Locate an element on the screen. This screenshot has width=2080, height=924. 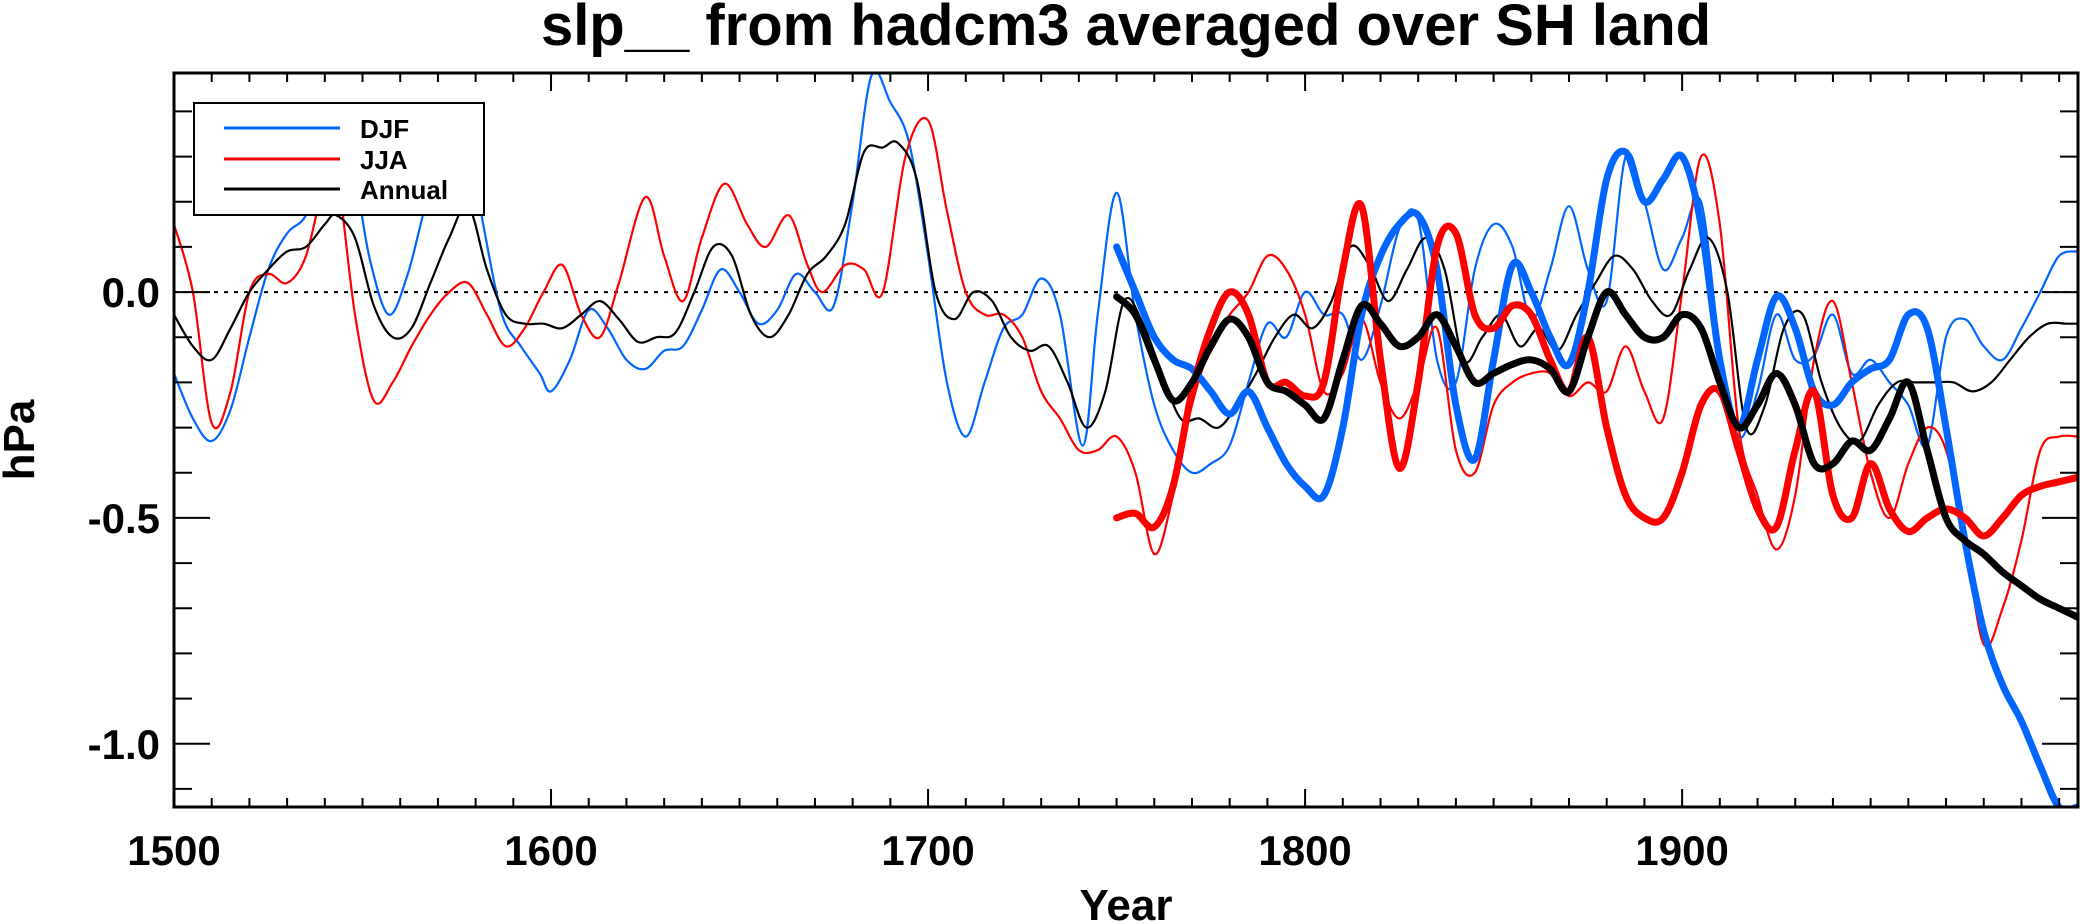
chart-title: slp__ from hadcm3 averaged over SH land is located at coordinates (1126, 29).